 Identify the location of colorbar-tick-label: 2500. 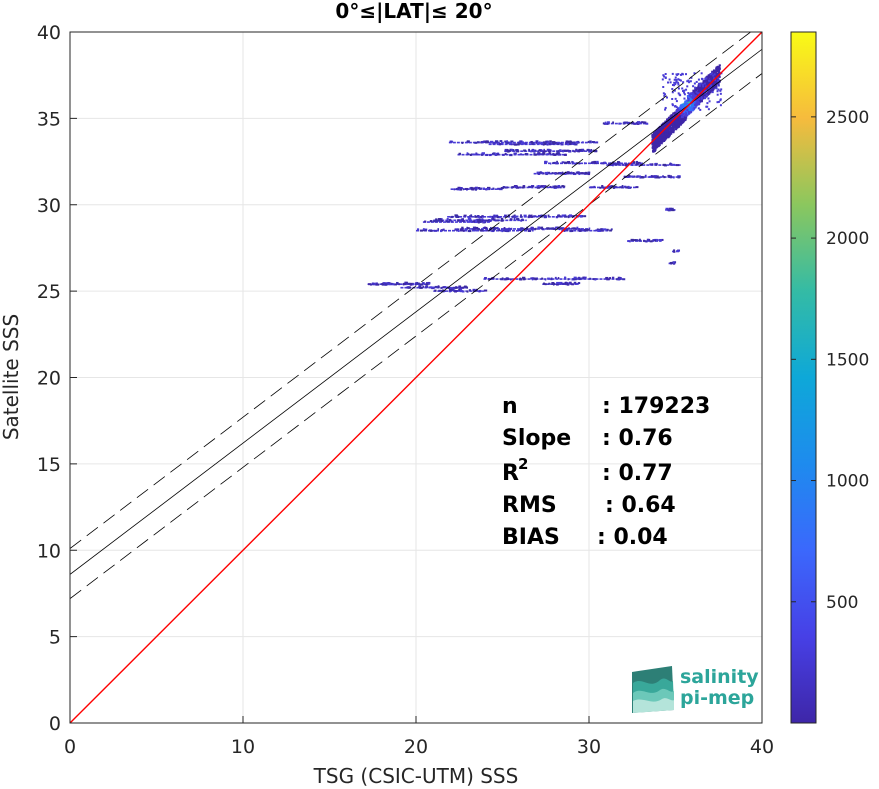
(847, 118).